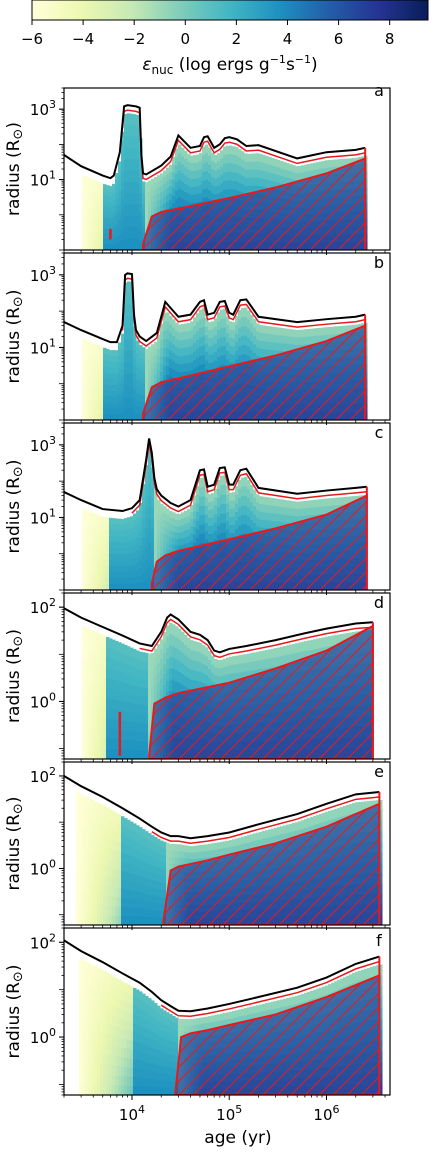 The height and width of the screenshot is (1152, 436). What do you see at coordinates (146, 65) in the screenshot?
I see `colorbar-label-epsilon: ε` at bounding box center [146, 65].